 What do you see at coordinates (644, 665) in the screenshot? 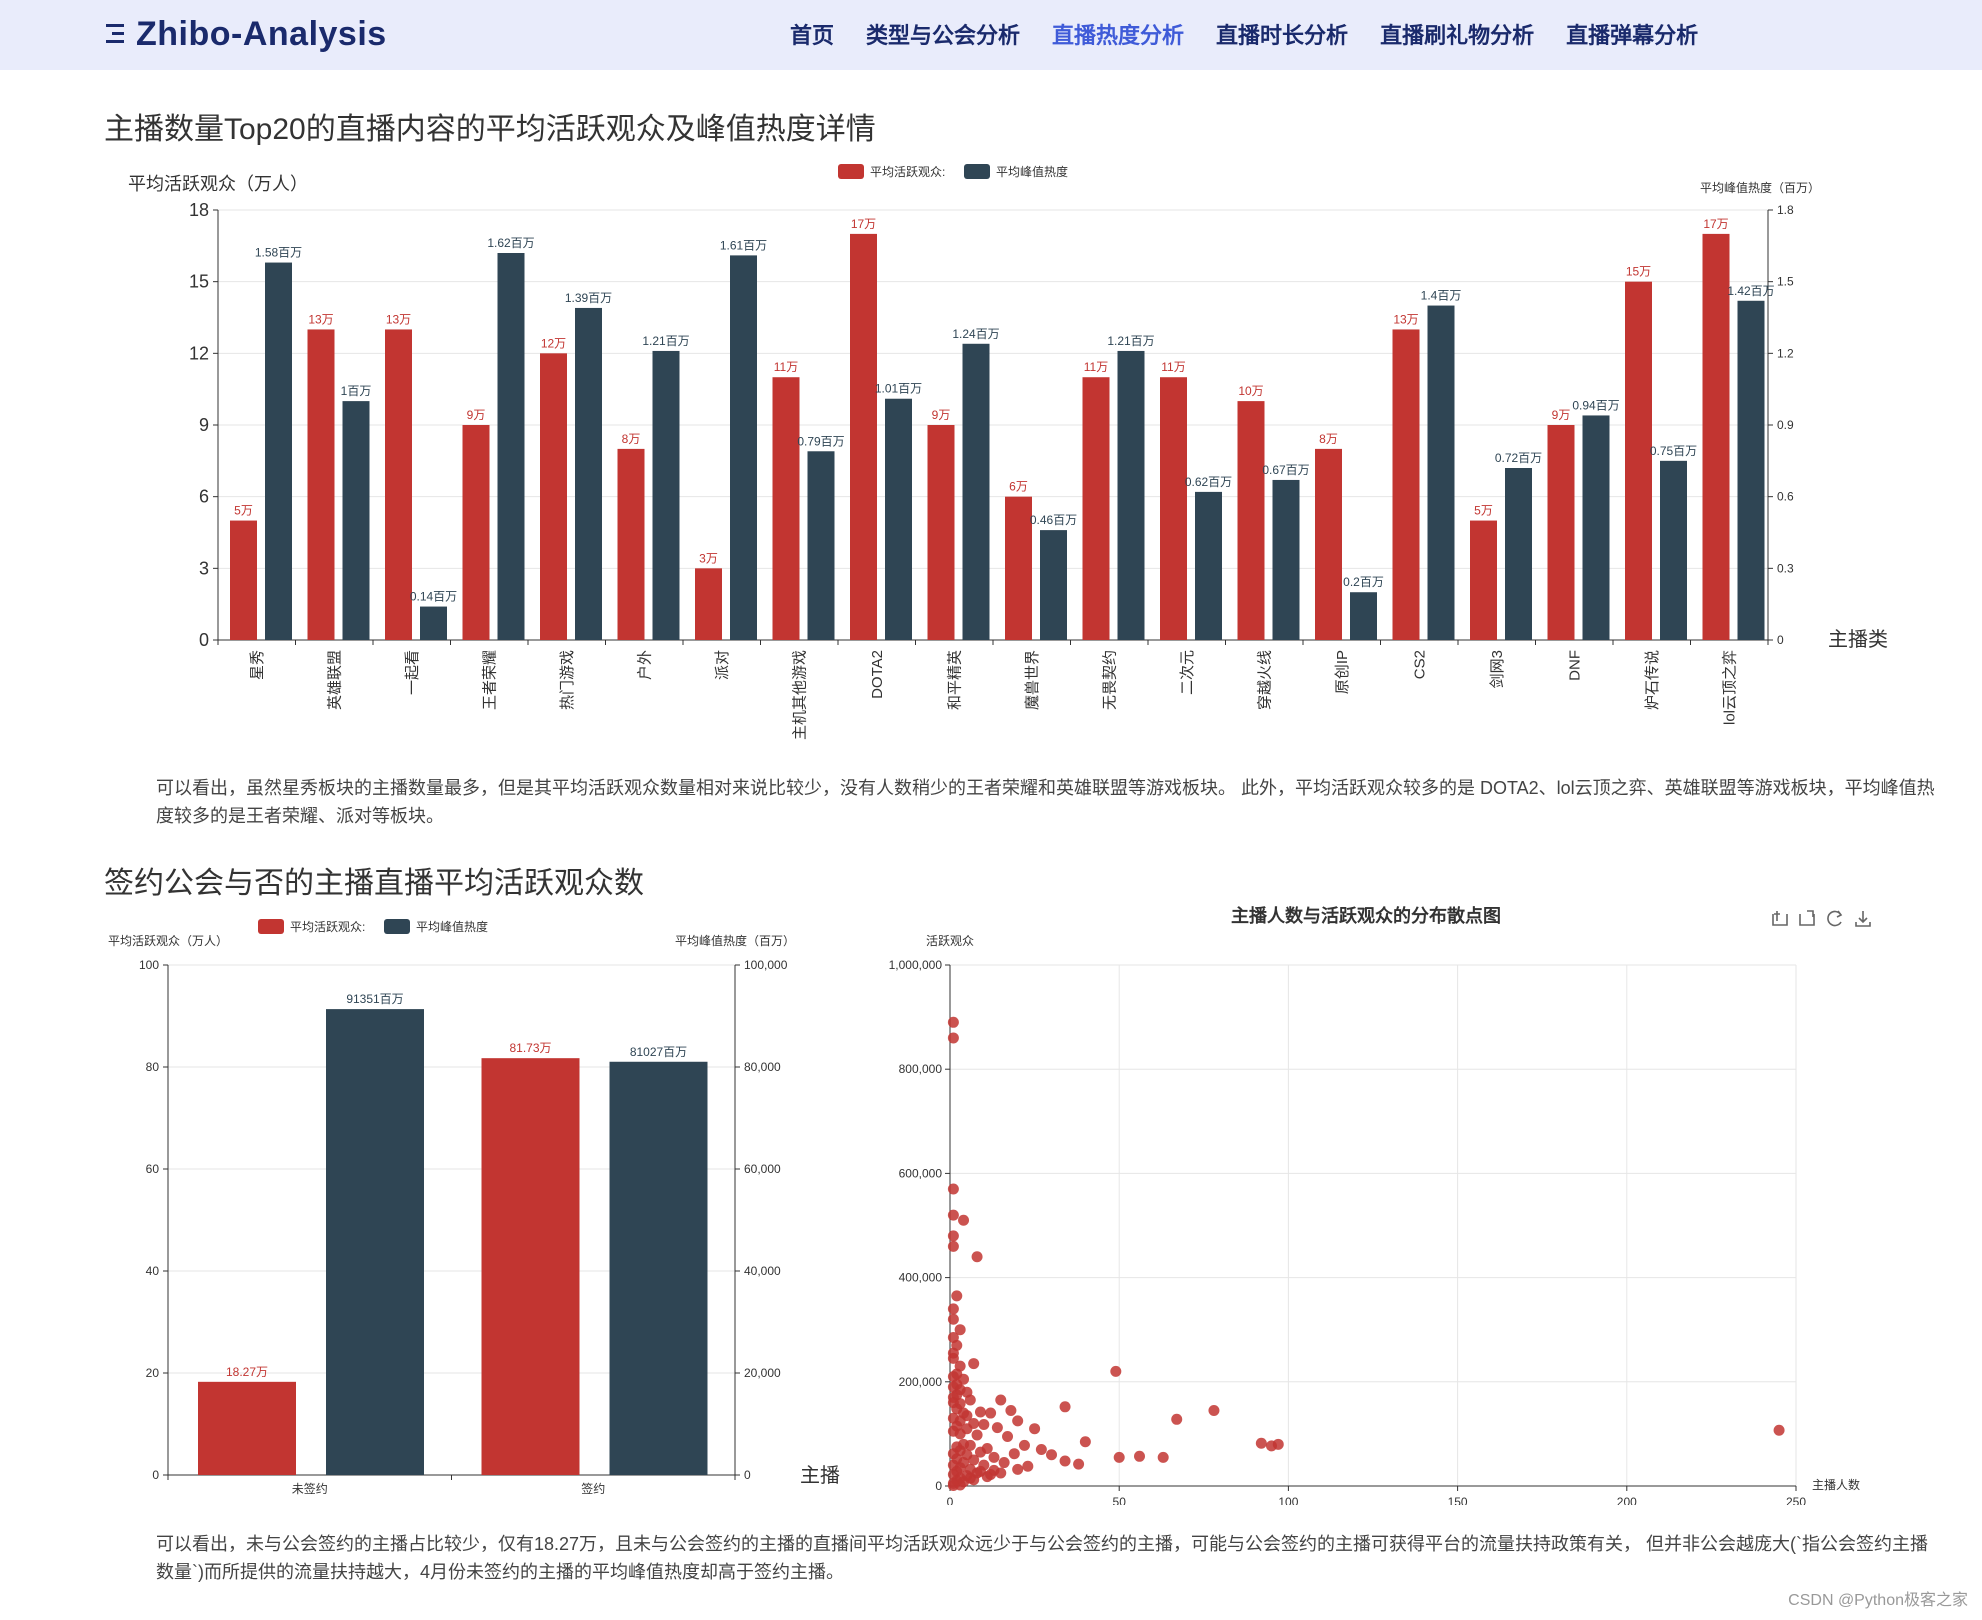
I see `x-category-label: 户外` at bounding box center [644, 665].